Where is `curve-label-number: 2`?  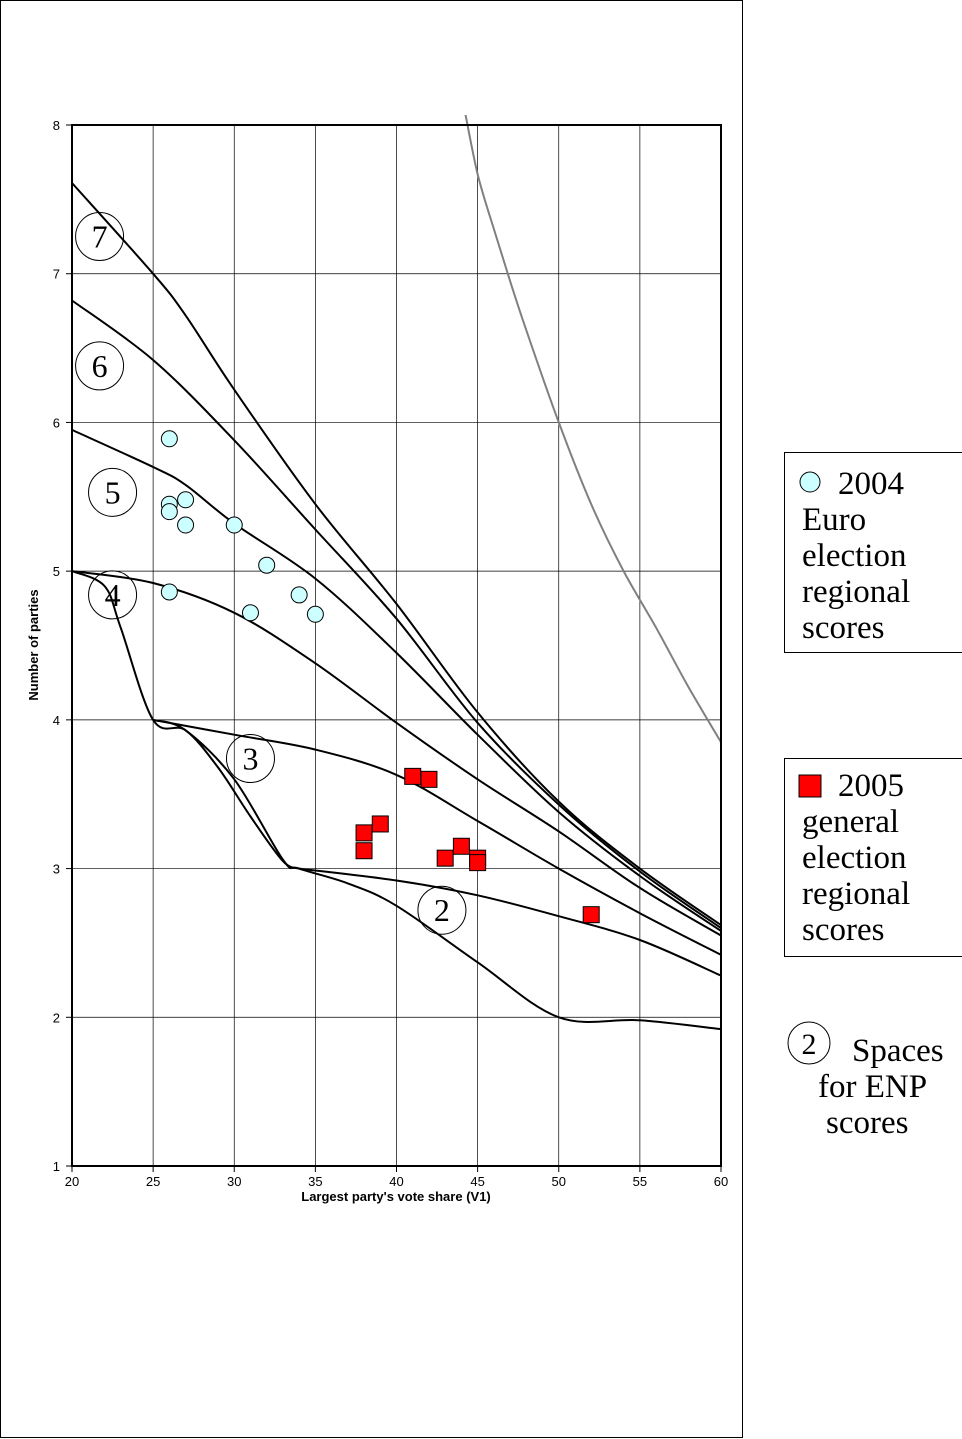 curve-label-number: 2 is located at coordinates (442, 910).